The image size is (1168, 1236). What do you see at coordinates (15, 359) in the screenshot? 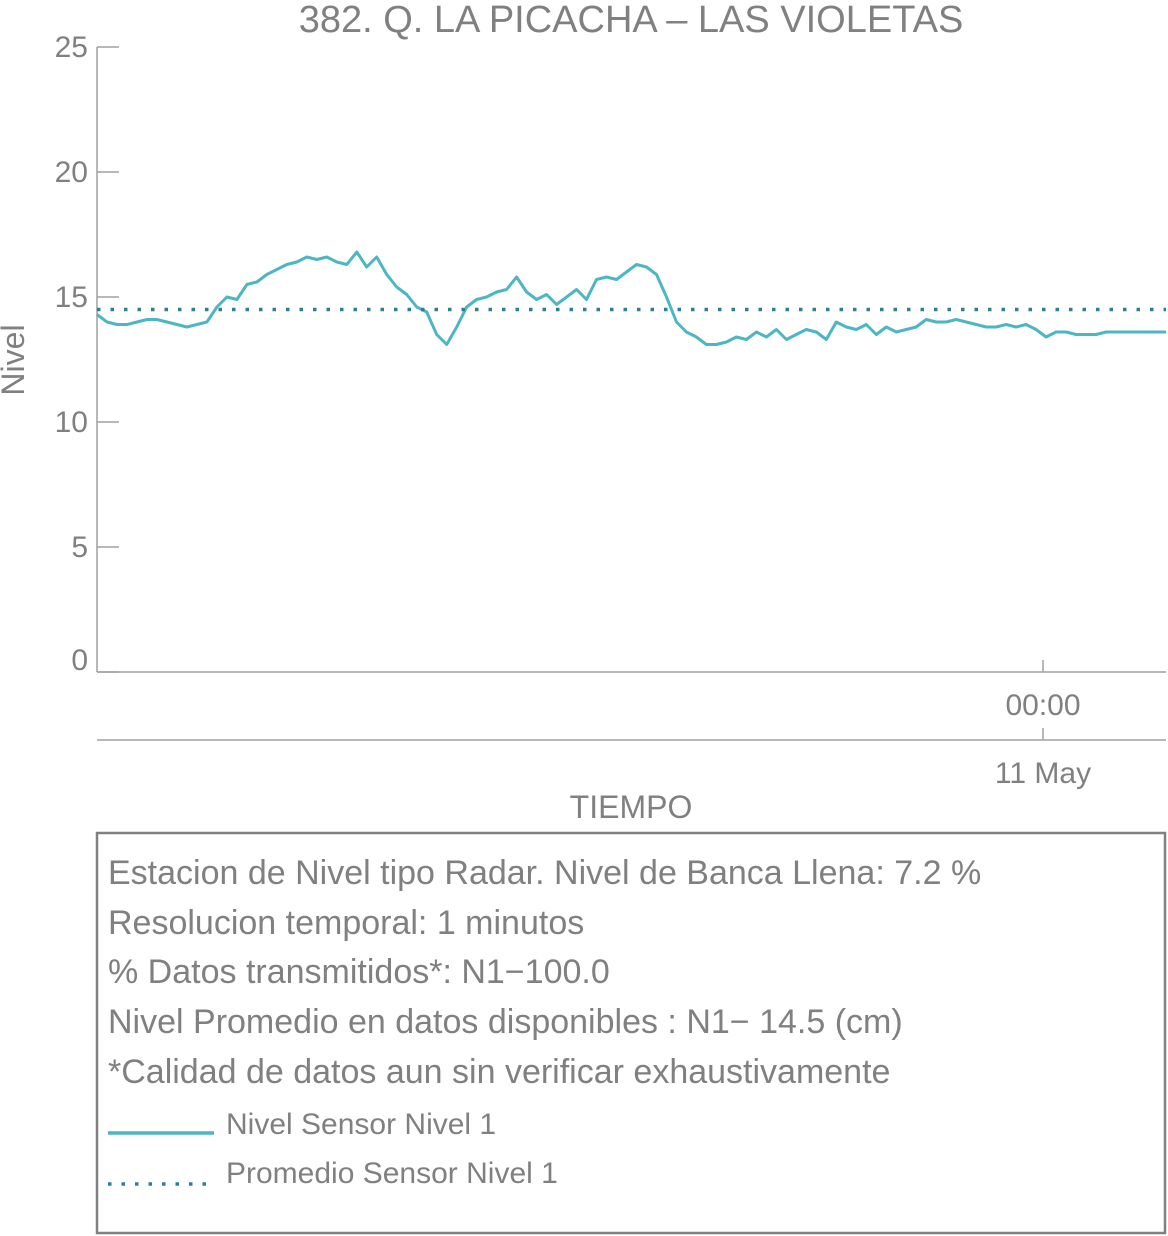
I see `y-axis-label: Nivel` at bounding box center [15, 359].